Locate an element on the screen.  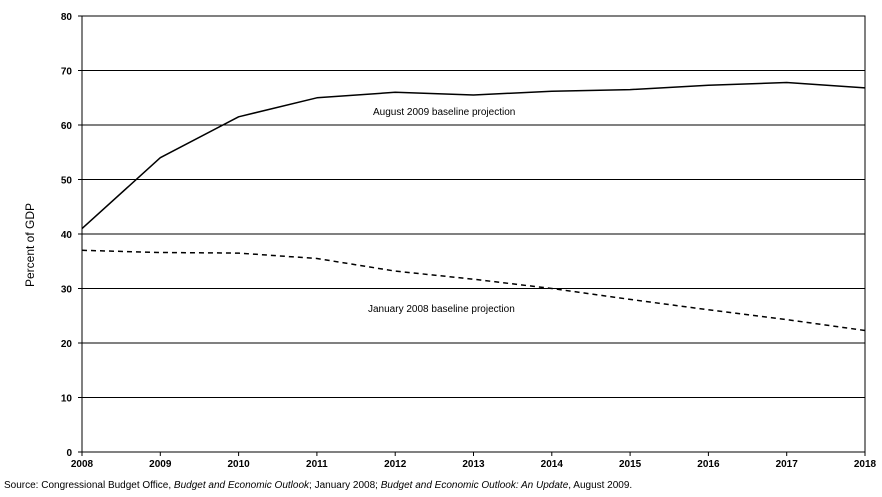
source-prefix: Source: Congressional Budget Office, is located at coordinates (89, 485).